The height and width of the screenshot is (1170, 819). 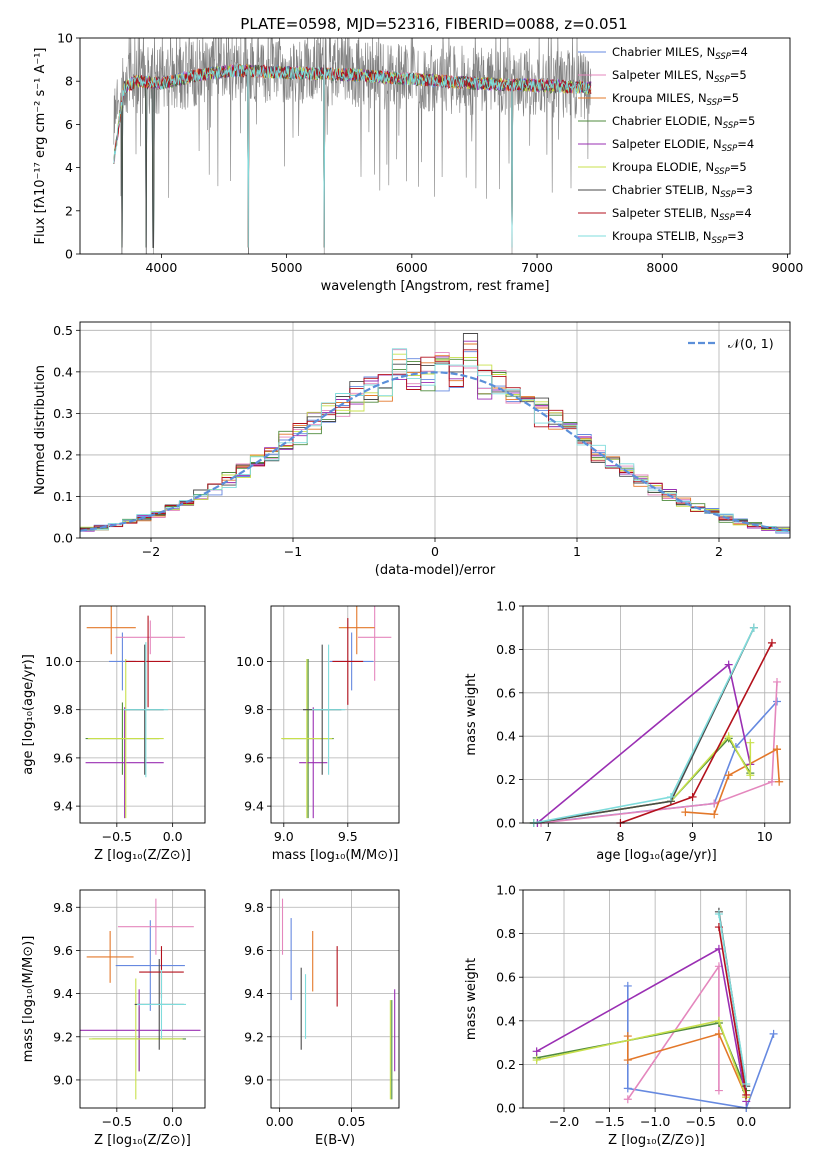 I want to click on x-tick-label: −2.0, so click(x=564, y=1121).